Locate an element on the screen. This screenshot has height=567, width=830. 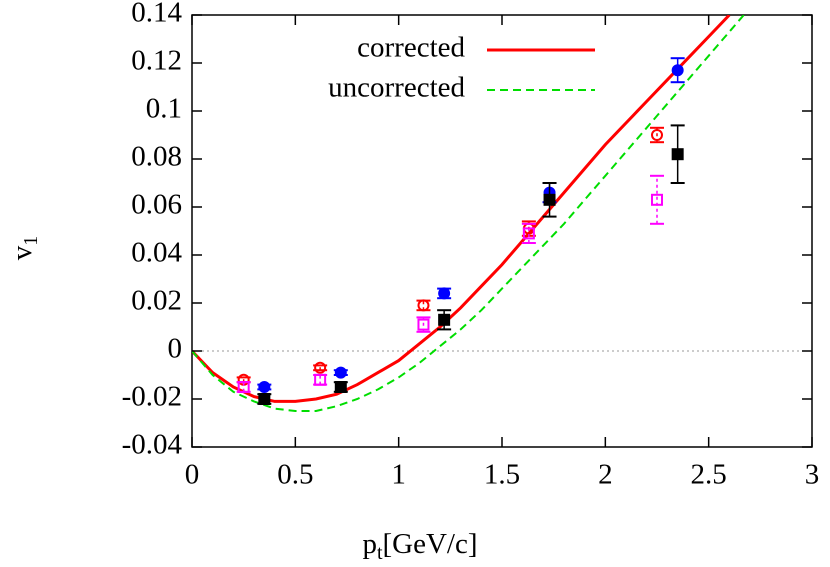
y-tick-label: 0.1 is located at coordinates (164, 109).